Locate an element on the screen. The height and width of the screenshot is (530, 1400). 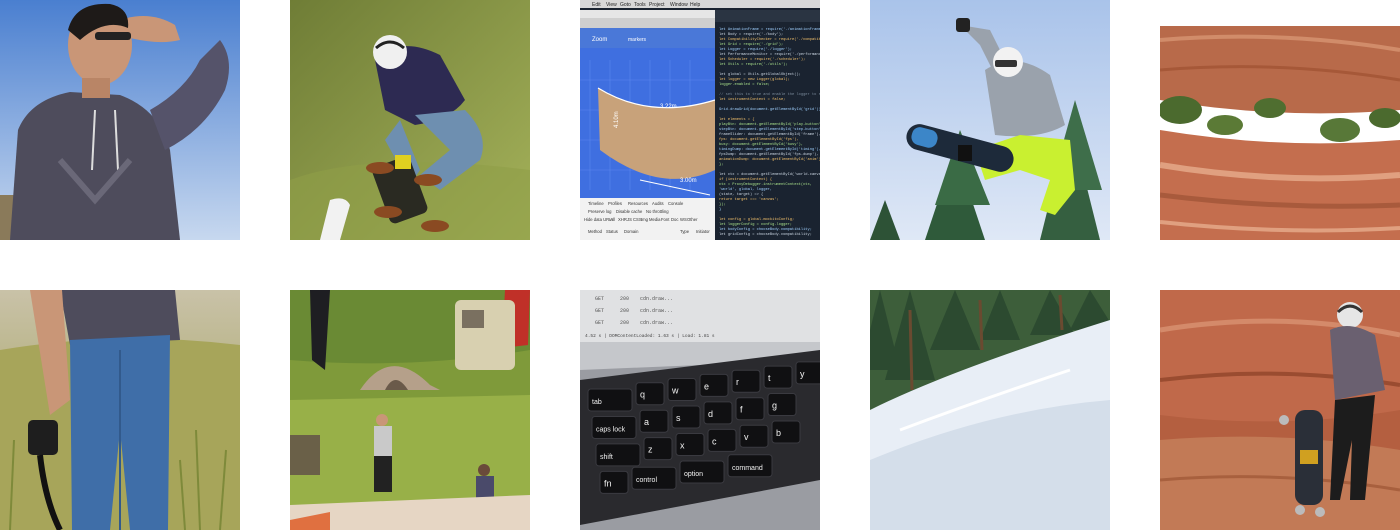
photo-event-tent-image is located at coordinates (410, 410).